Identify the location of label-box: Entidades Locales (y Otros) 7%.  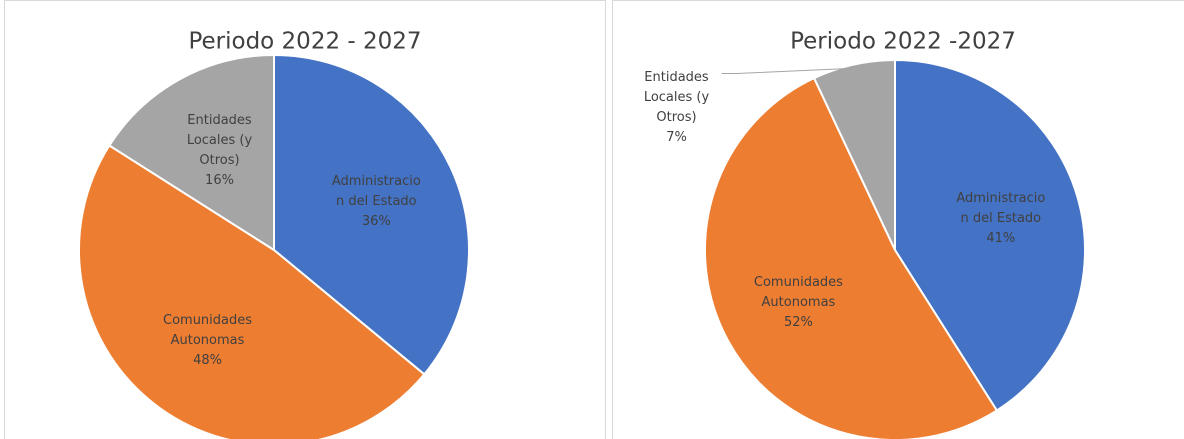
(677, 108).